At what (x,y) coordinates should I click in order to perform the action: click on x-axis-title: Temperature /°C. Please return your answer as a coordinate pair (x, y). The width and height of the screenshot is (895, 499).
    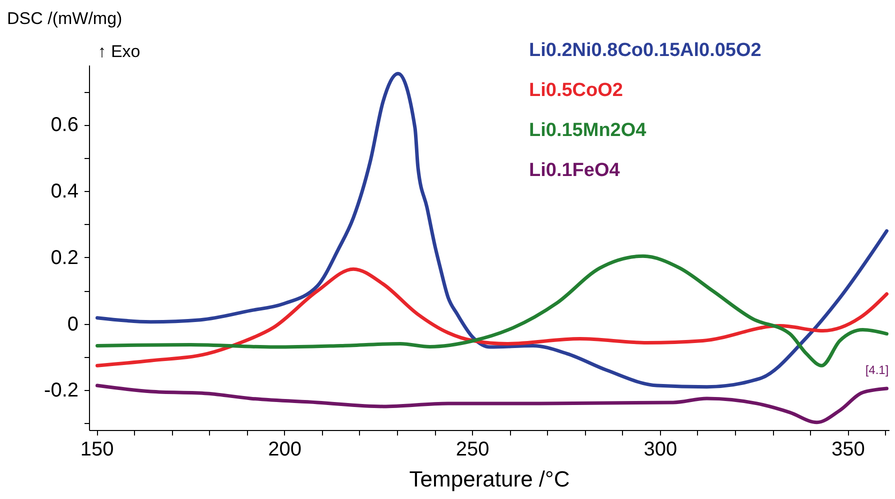
    Looking at the image, I should click on (489, 479).